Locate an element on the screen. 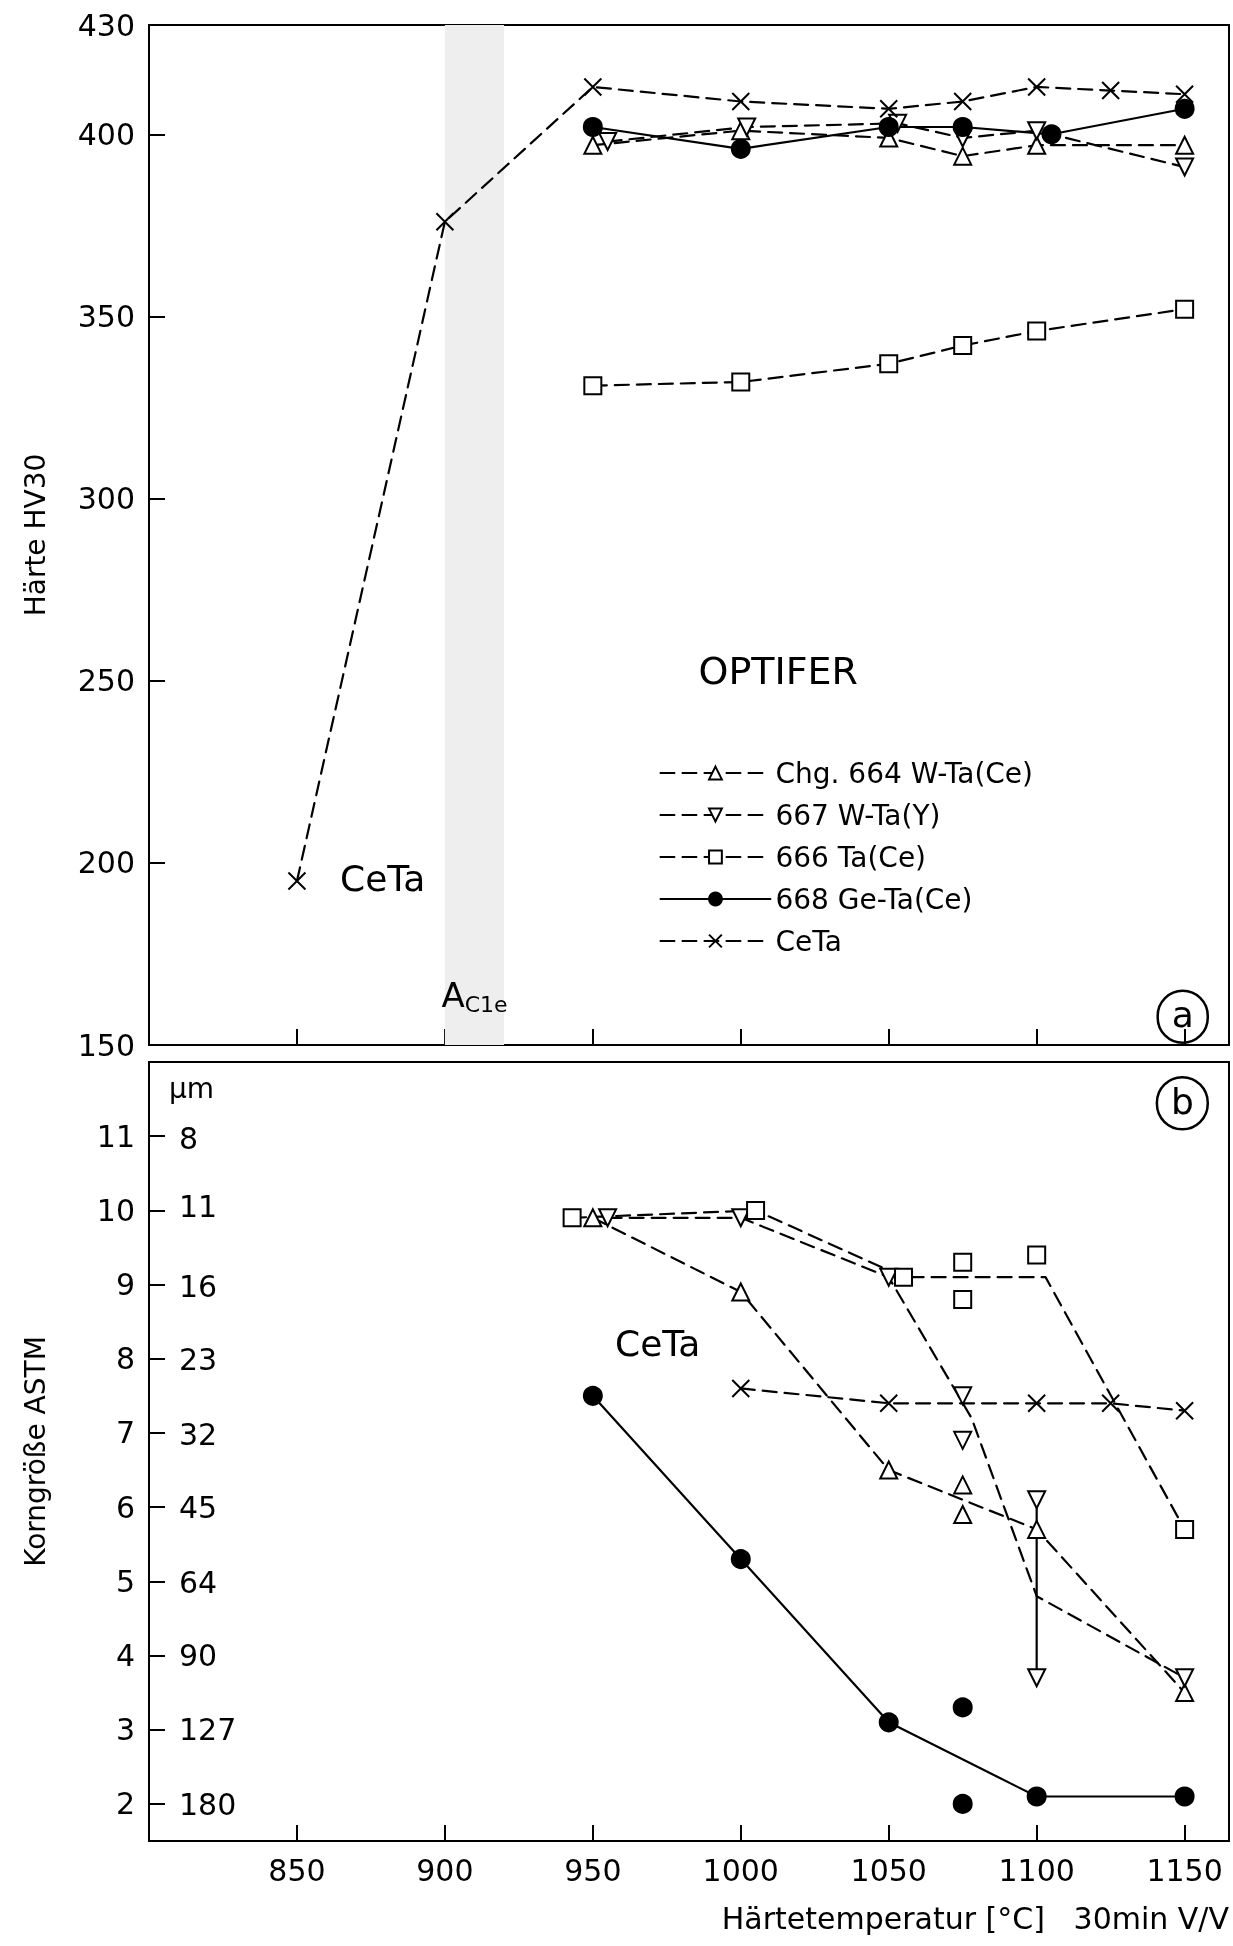  y-tick-label: 3 is located at coordinates (125, 1730).